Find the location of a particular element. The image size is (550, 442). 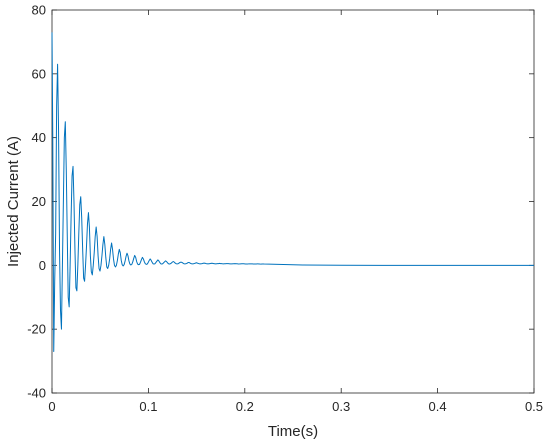

x-tick-label: 0.3 is located at coordinates (341, 406).